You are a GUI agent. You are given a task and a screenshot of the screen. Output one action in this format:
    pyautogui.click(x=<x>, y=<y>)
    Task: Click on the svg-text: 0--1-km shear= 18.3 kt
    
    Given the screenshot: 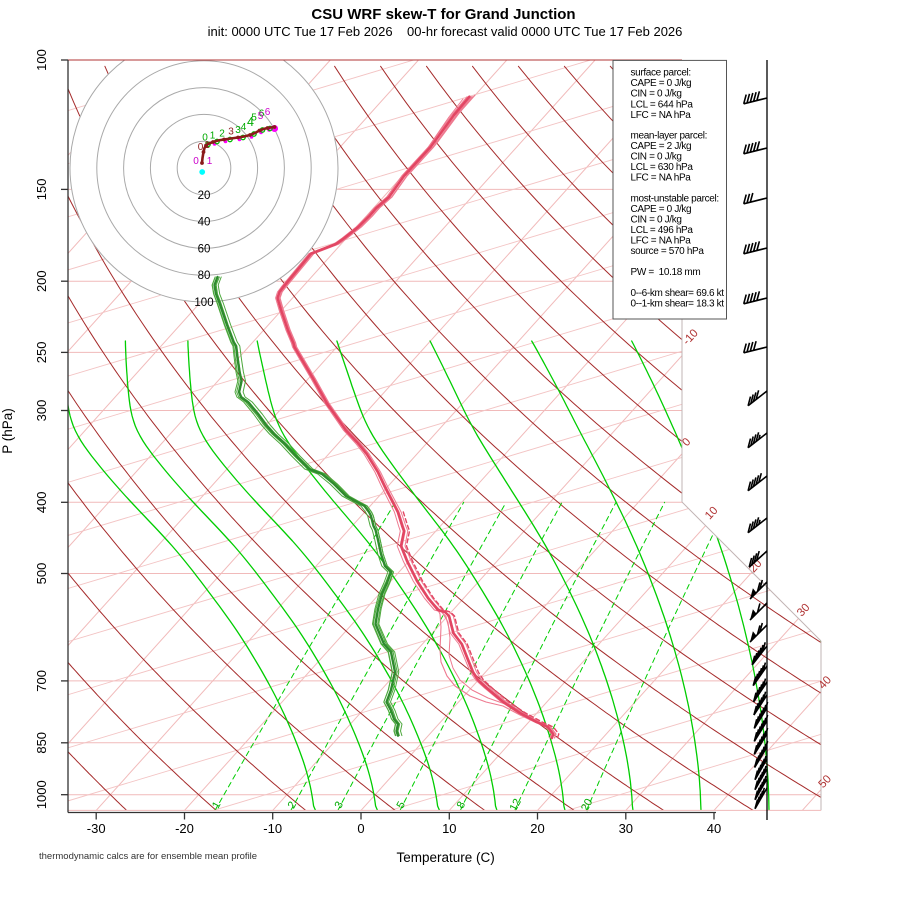 What is the action you would take?
    pyautogui.click(x=678, y=304)
    